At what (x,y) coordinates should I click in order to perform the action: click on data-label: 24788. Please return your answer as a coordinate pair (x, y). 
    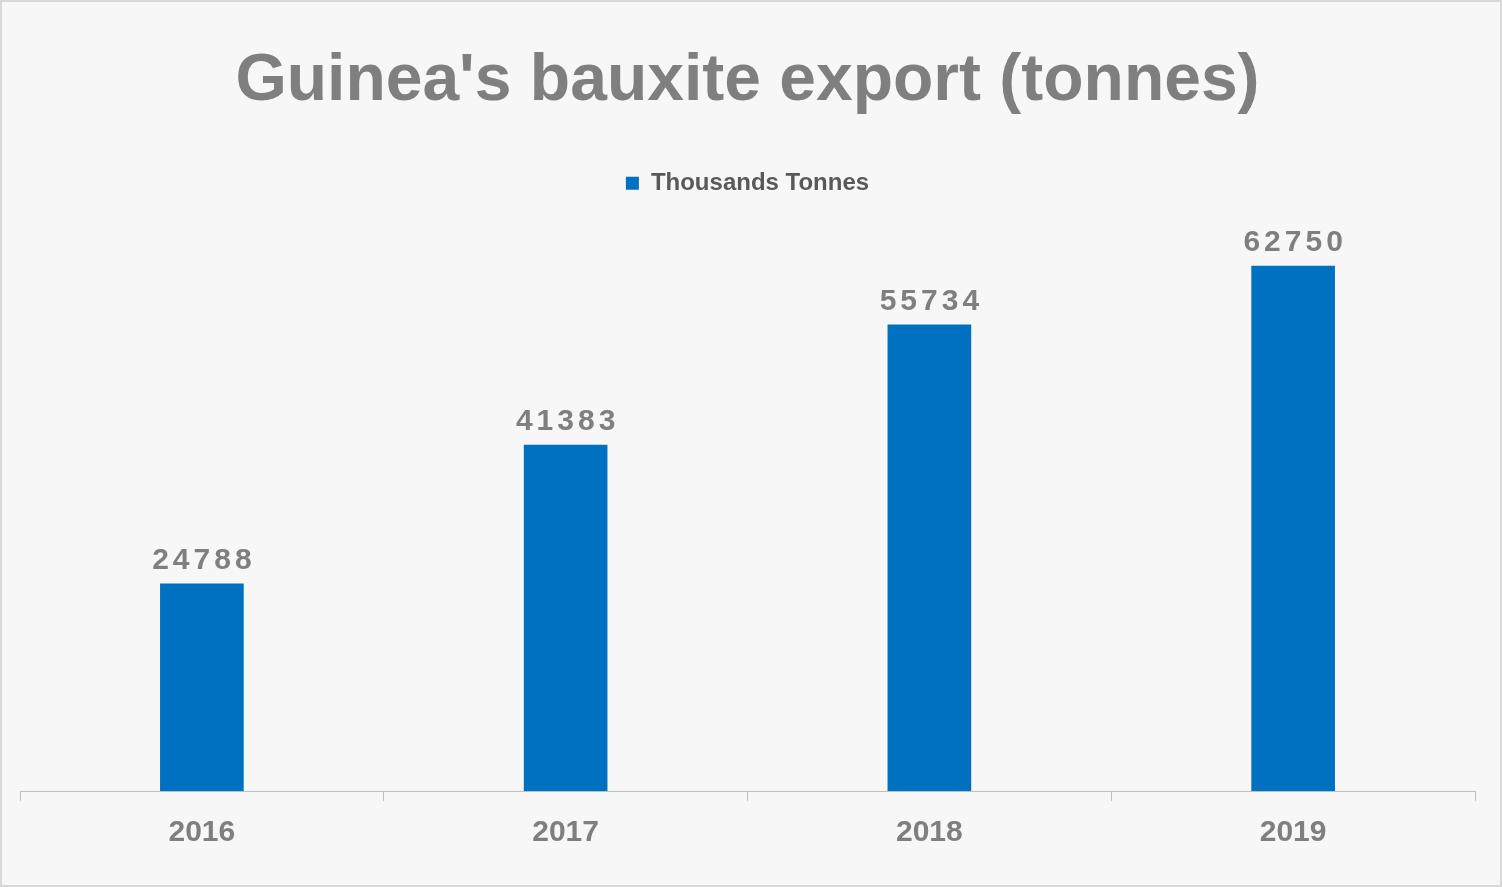
    Looking at the image, I should click on (204, 558).